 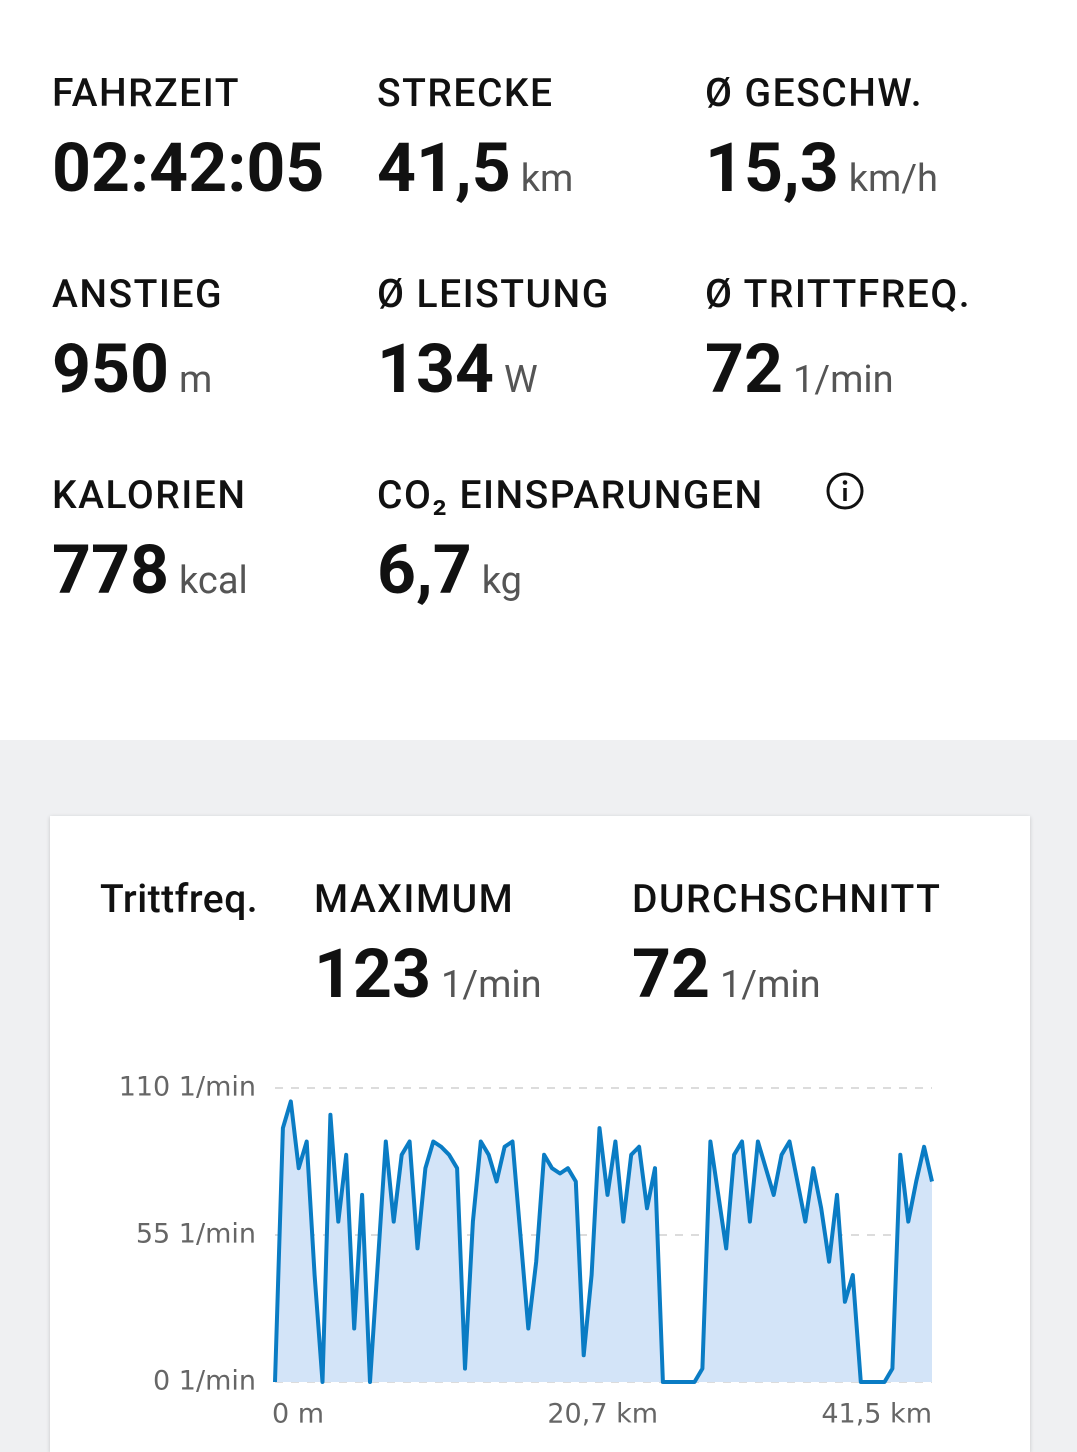 I want to click on stat-value: 123, so click(x=373, y=974).